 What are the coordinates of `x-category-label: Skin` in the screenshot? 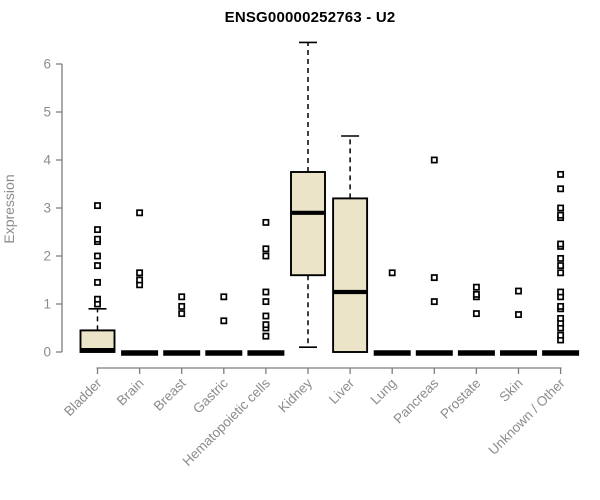 It's located at (510, 390).